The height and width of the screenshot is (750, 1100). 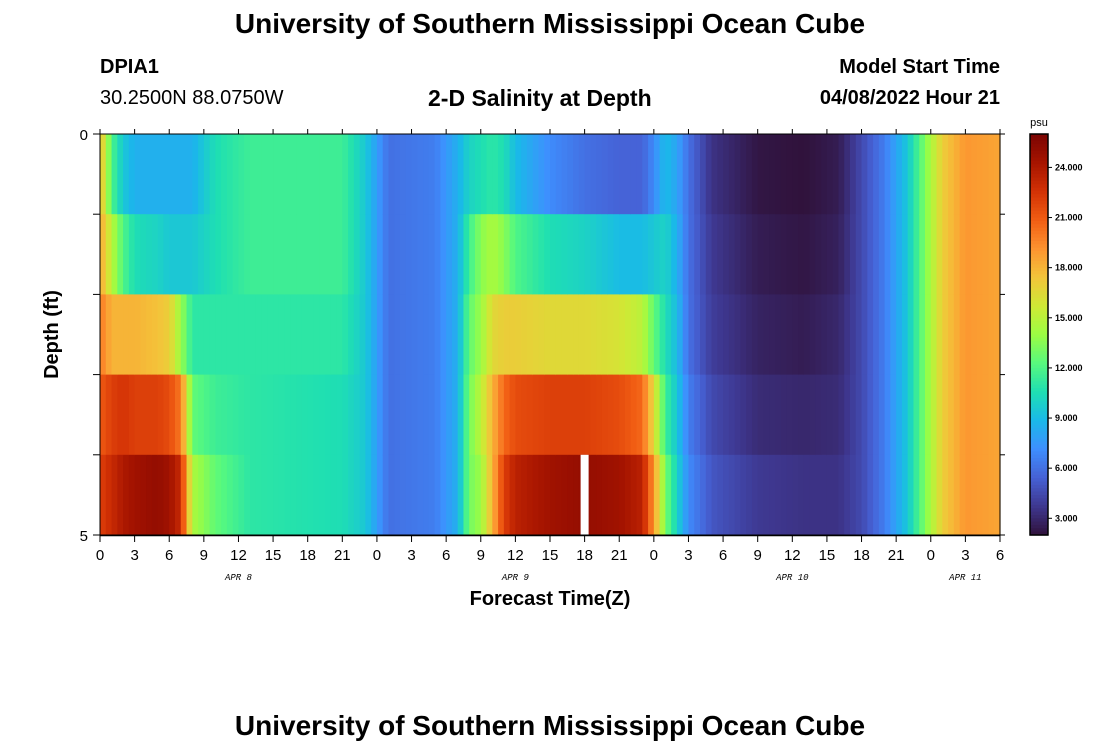 I want to click on x-tick-label: 6, so click(x=169, y=555).